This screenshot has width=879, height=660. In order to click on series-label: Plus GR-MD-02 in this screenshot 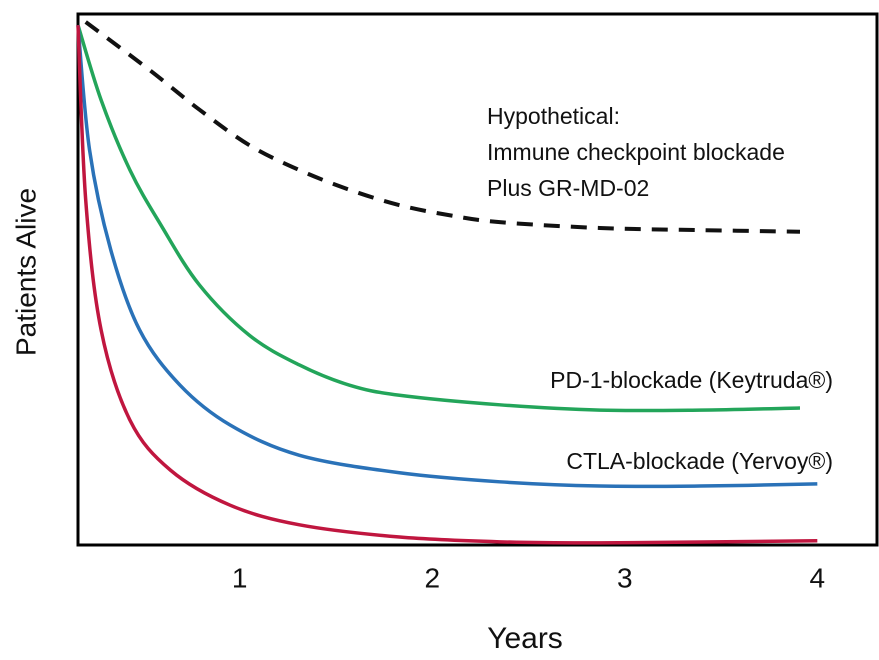, I will do `click(568, 188)`.